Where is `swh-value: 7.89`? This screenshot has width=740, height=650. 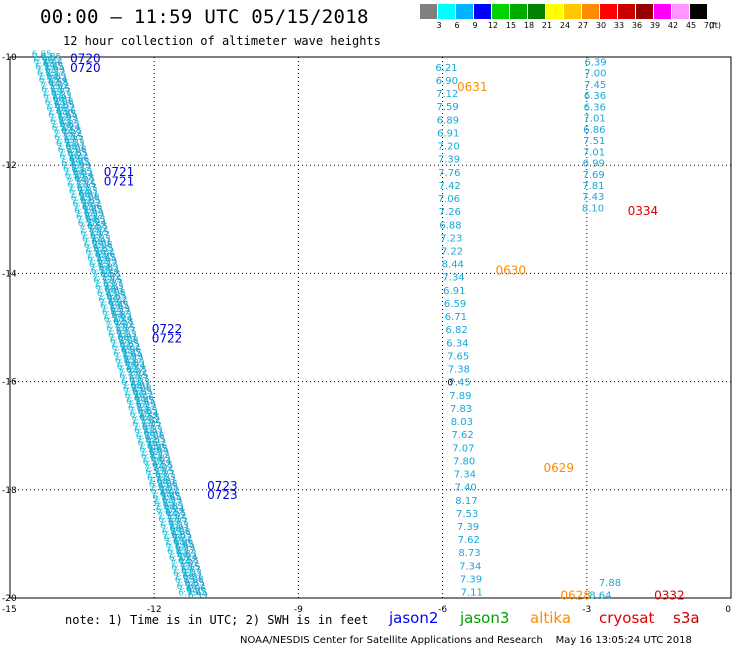
swh-value: 7.89 is located at coordinates (460, 396).